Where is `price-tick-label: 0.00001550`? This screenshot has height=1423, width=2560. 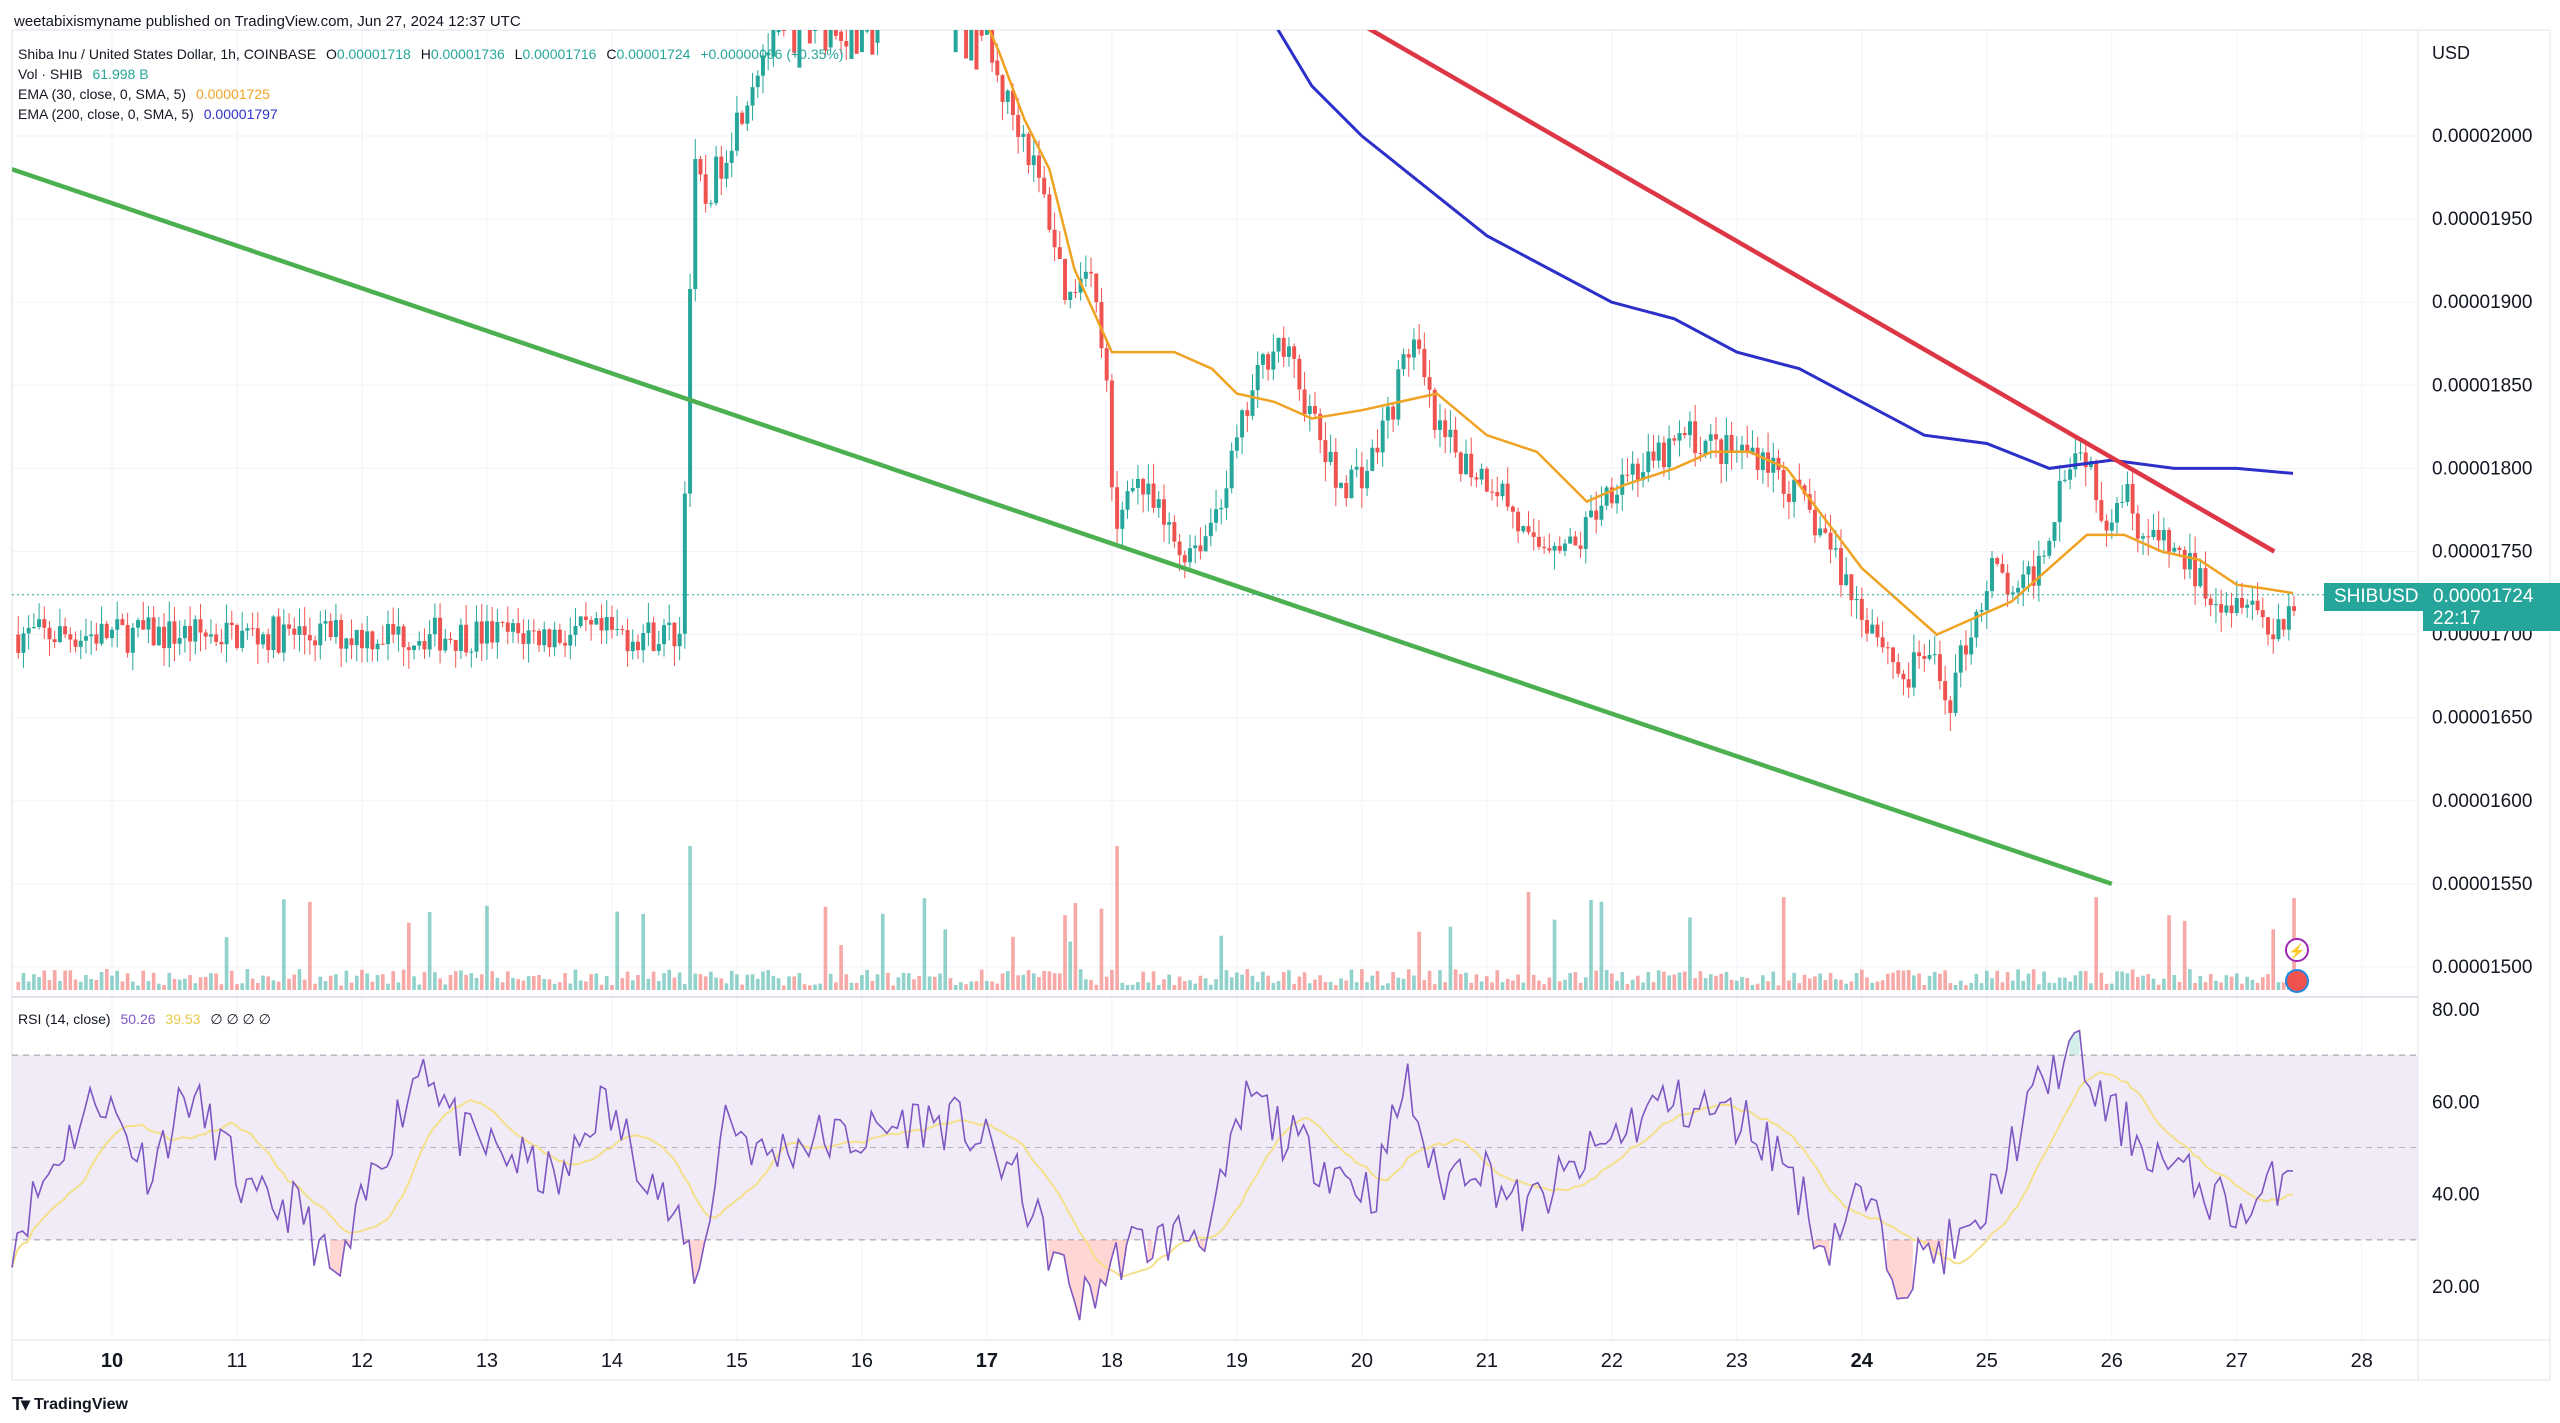
price-tick-label: 0.00001550 is located at coordinates (2482, 884).